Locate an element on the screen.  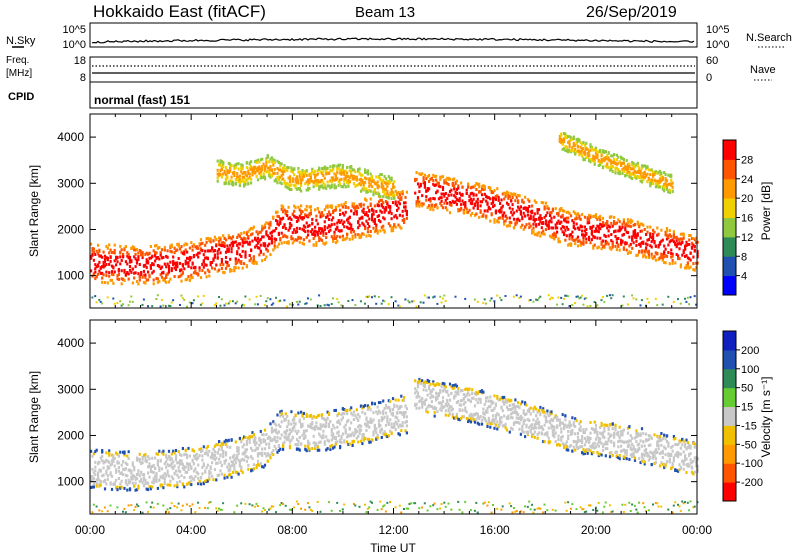
range-gate-cell-1909 is located at coordinates (418, 202).